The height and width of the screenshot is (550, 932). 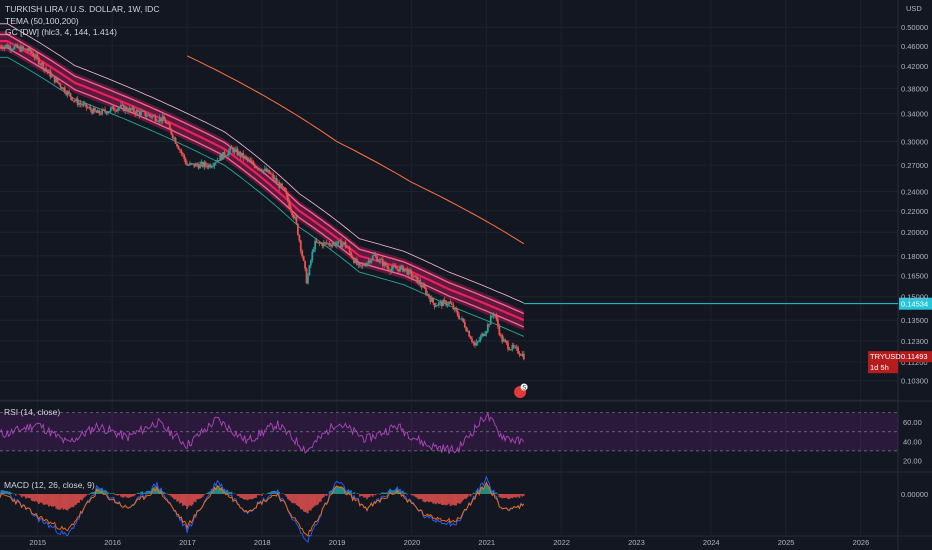 I want to click on gc-legend: GC [DW] (hlc3, 4, 144, 1.414), so click(x=61, y=32).